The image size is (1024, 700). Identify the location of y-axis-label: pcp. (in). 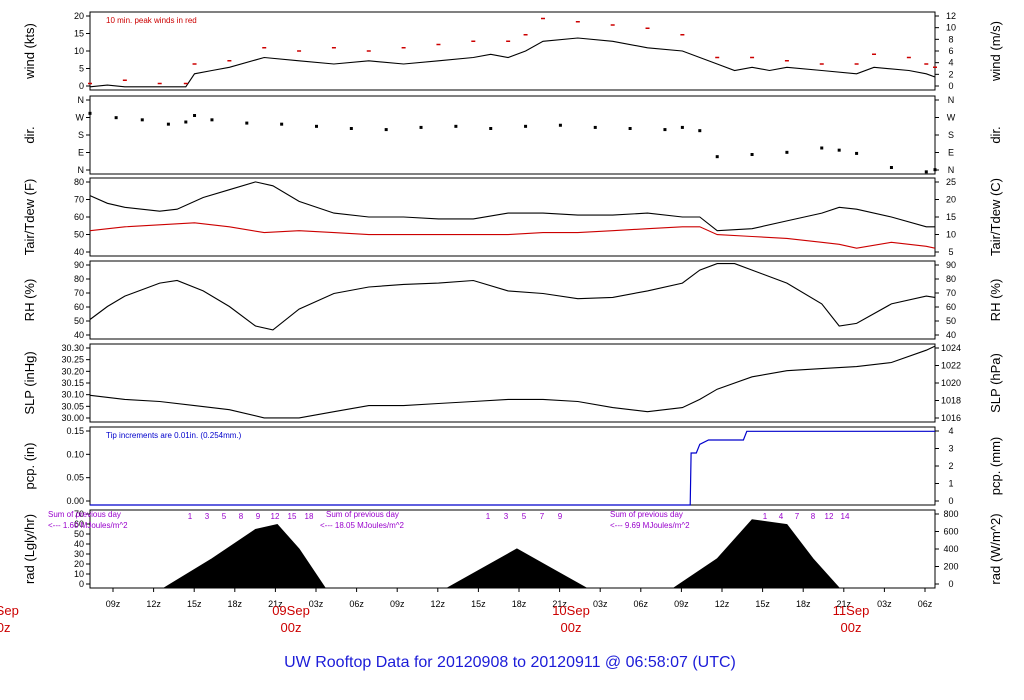
(29, 466).